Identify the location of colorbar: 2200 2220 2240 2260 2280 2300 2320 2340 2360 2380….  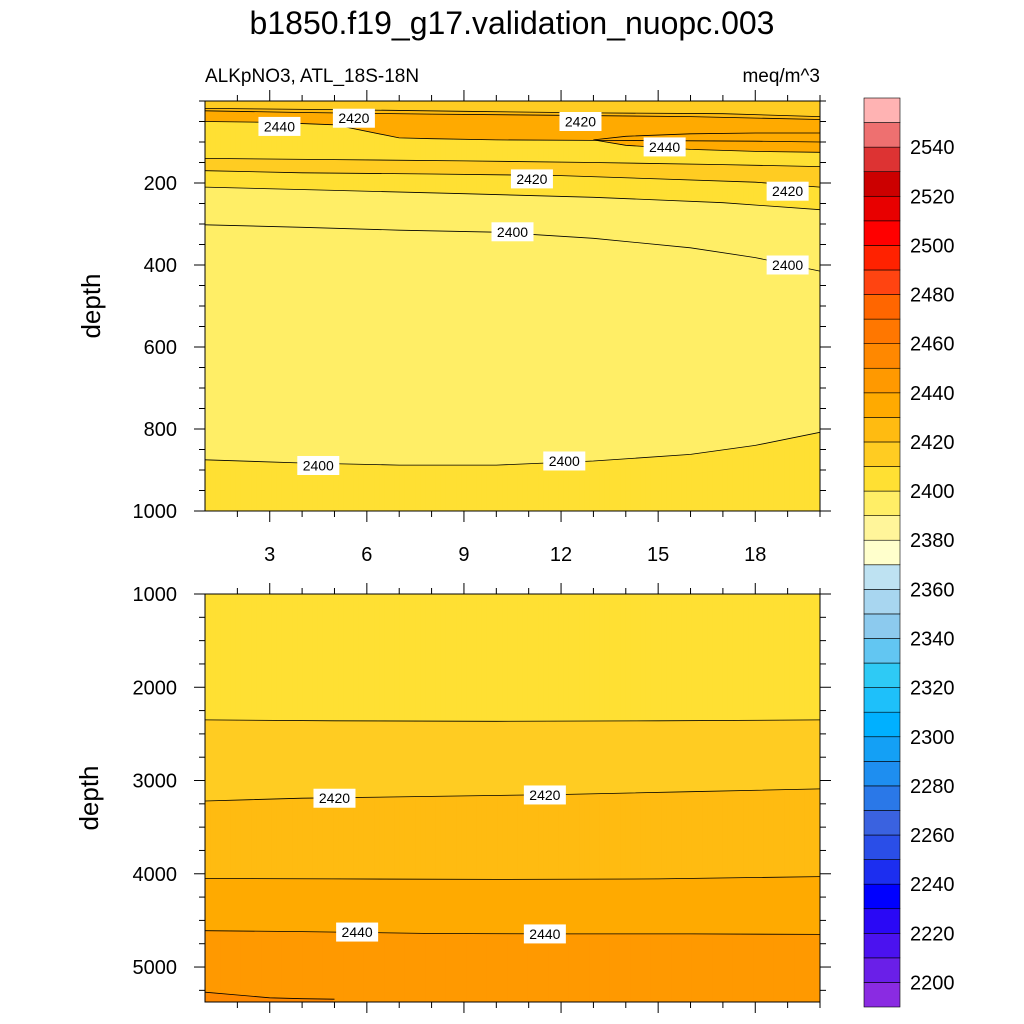
(909, 552).